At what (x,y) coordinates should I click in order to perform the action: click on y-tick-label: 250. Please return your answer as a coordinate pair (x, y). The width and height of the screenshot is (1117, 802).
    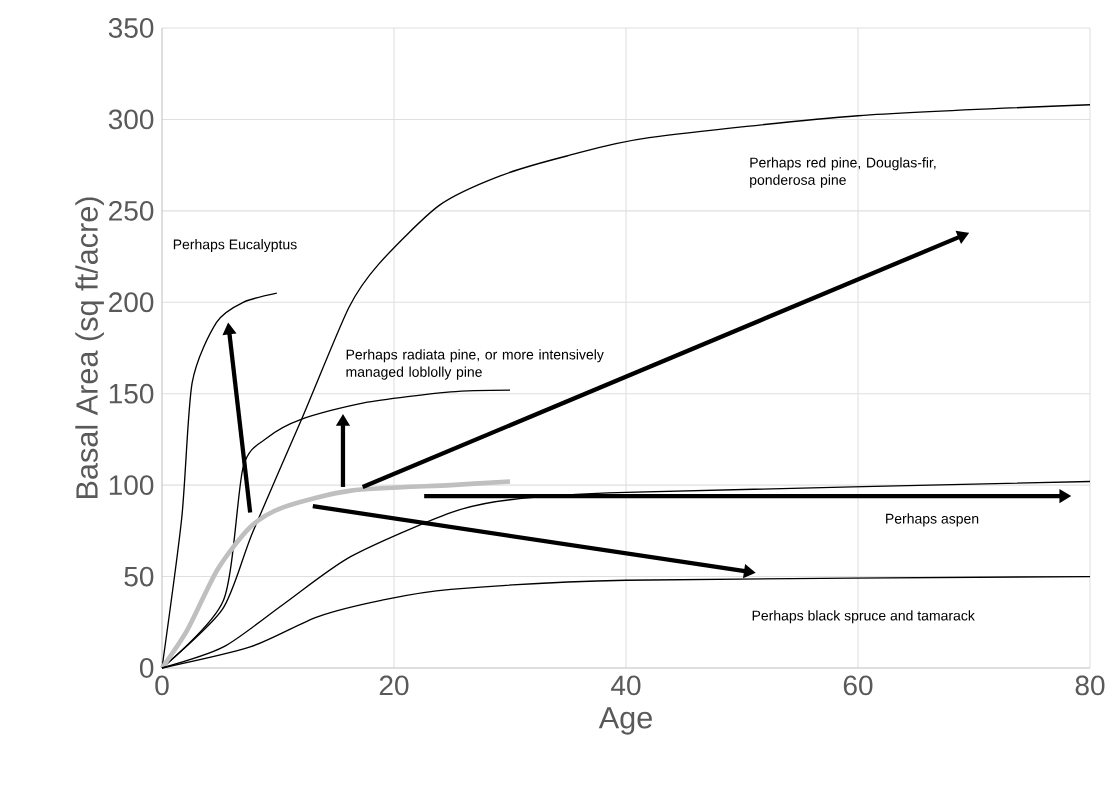
    Looking at the image, I should click on (131, 210).